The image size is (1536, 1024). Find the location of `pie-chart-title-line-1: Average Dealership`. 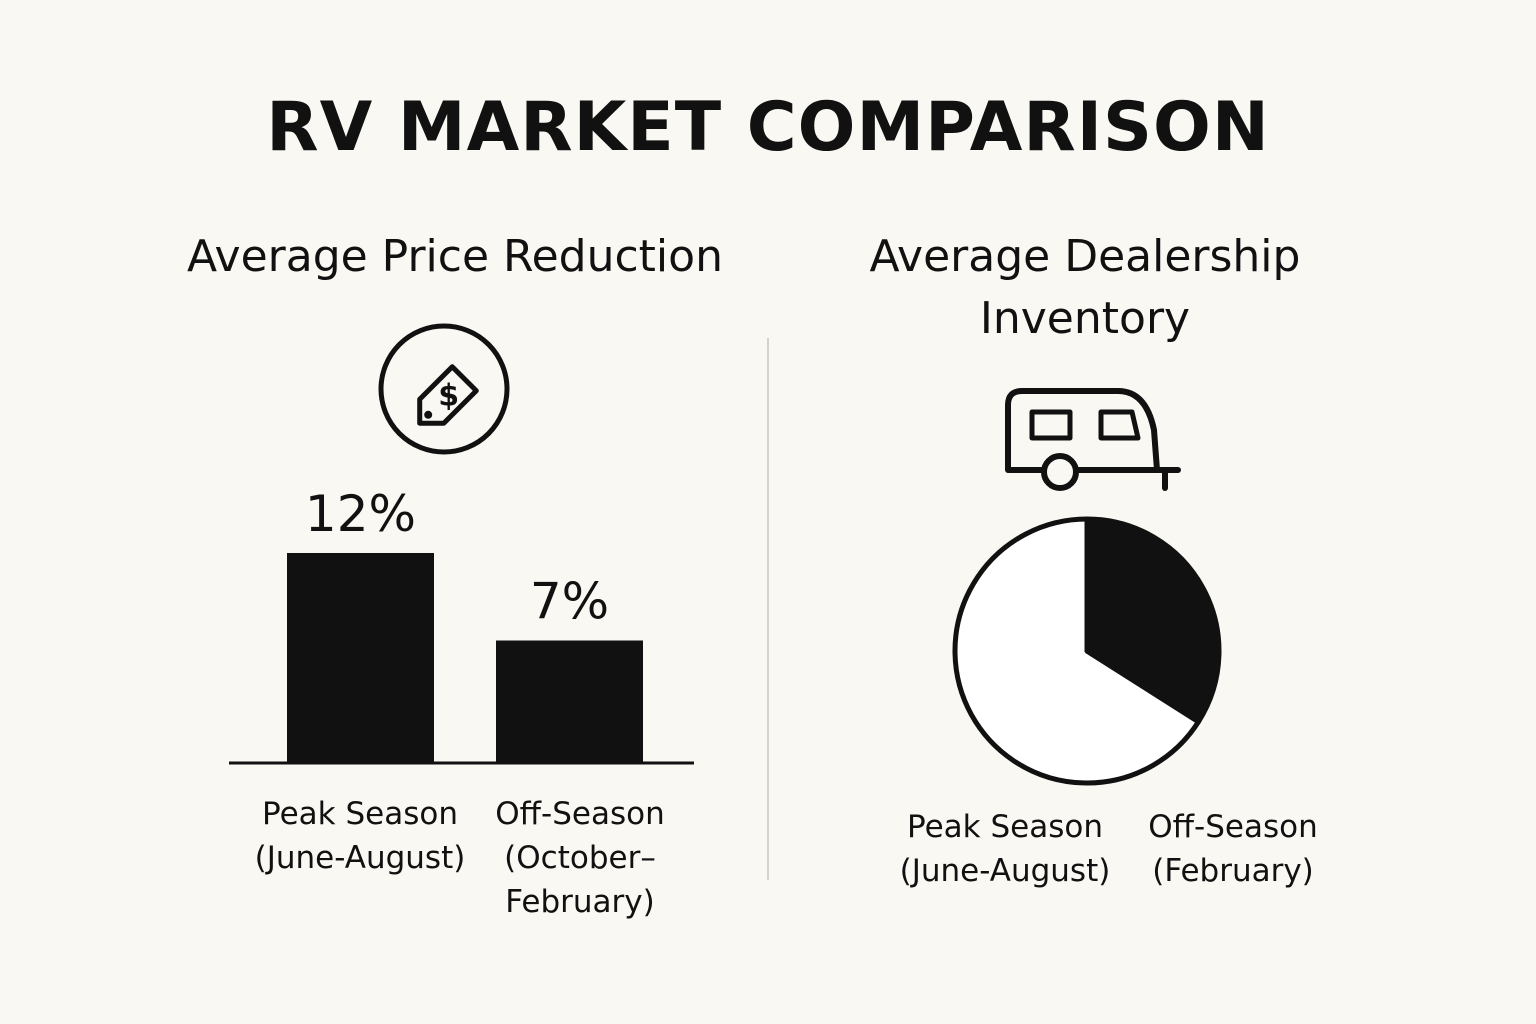

pie-chart-title-line-1: Average Dealership is located at coordinates (1085, 256).